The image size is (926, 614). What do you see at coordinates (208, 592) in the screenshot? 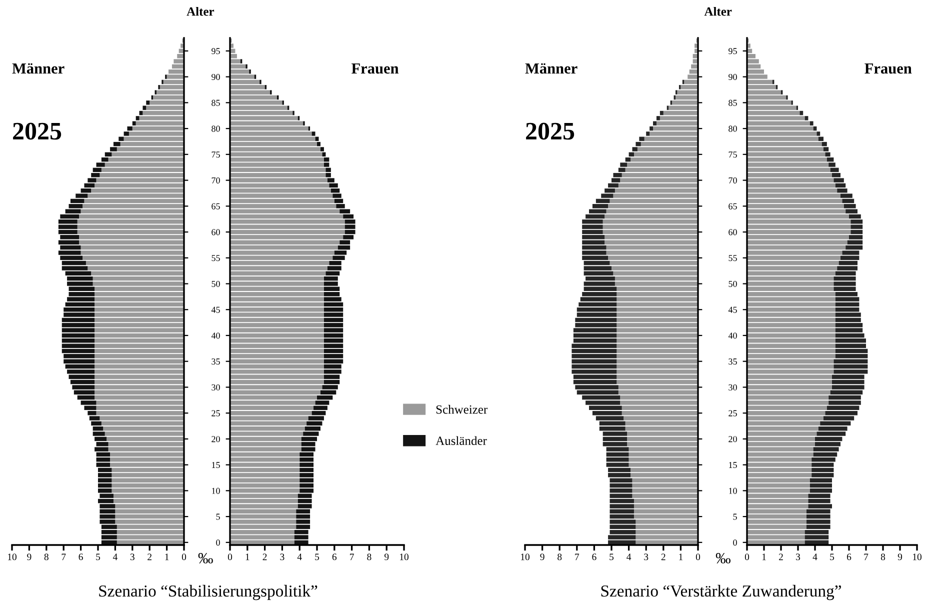
I see `text: Szenario “Stabilisierungspolitik”` at bounding box center [208, 592].